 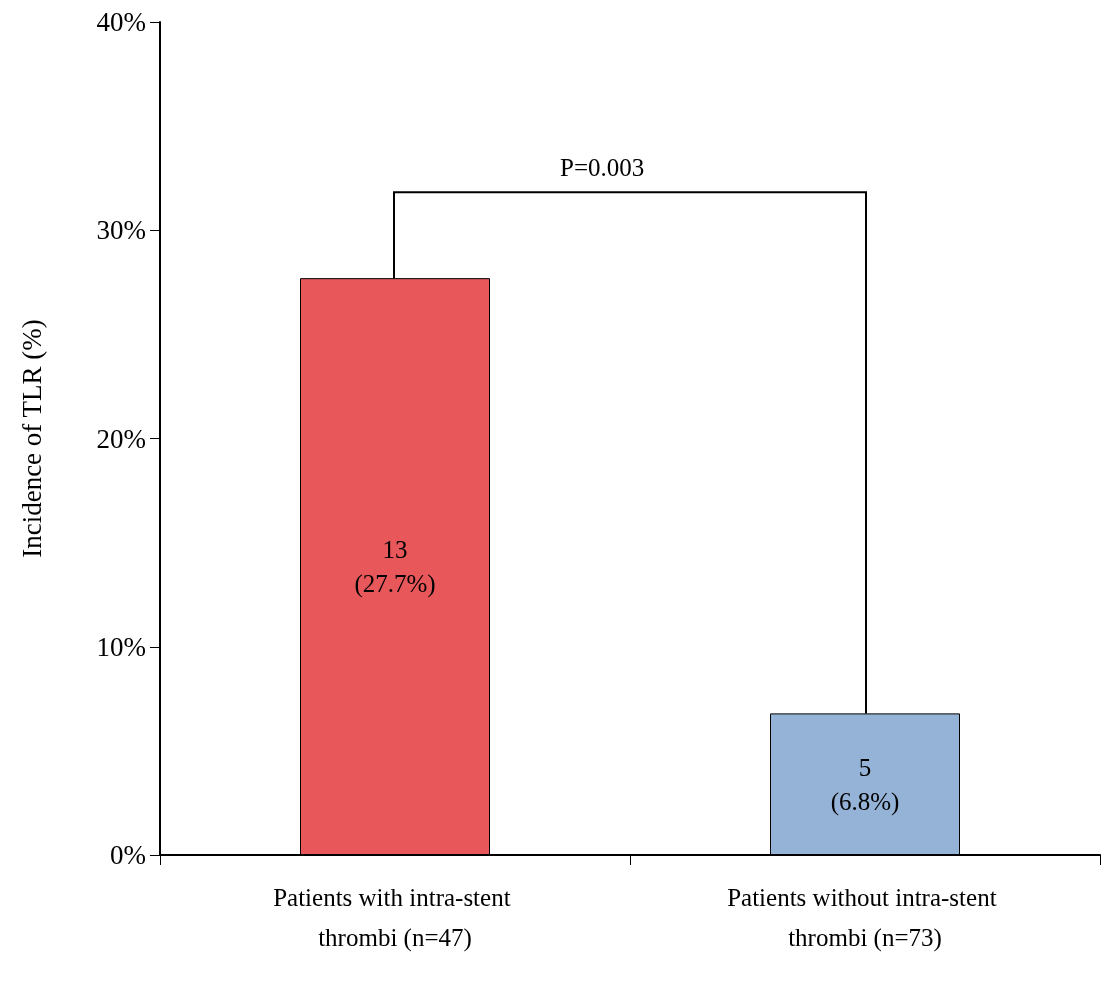 I want to click on y-tick-label: 0%, so click(x=128, y=855).